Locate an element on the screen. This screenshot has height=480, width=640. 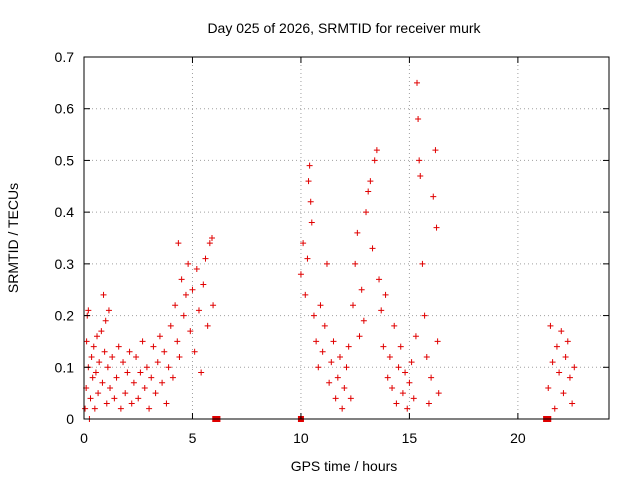
x-tick-label: 20 is located at coordinates (518, 438).